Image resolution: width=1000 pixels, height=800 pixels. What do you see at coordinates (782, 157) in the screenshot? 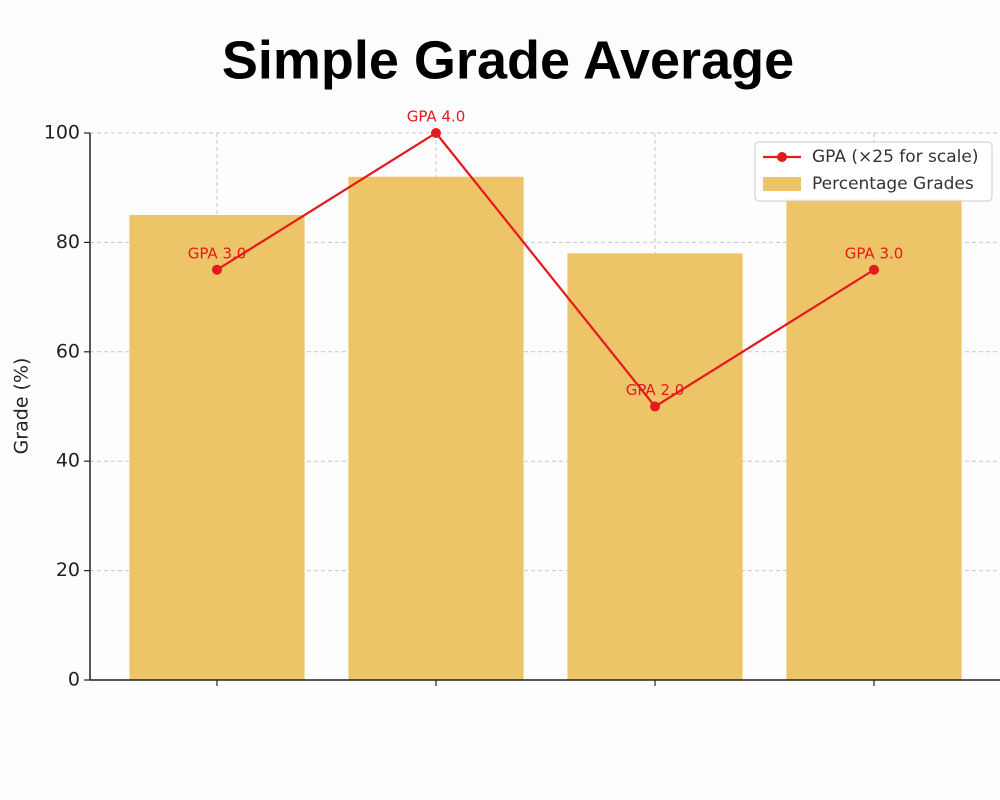
I see `legend-marker` at bounding box center [782, 157].